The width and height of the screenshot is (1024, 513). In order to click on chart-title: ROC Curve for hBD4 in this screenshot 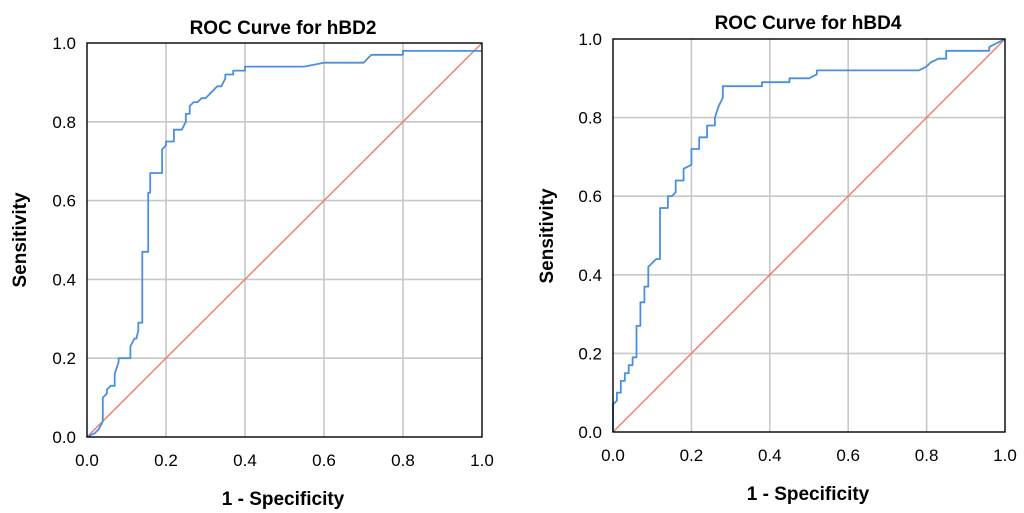, I will do `click(808, 23)`.